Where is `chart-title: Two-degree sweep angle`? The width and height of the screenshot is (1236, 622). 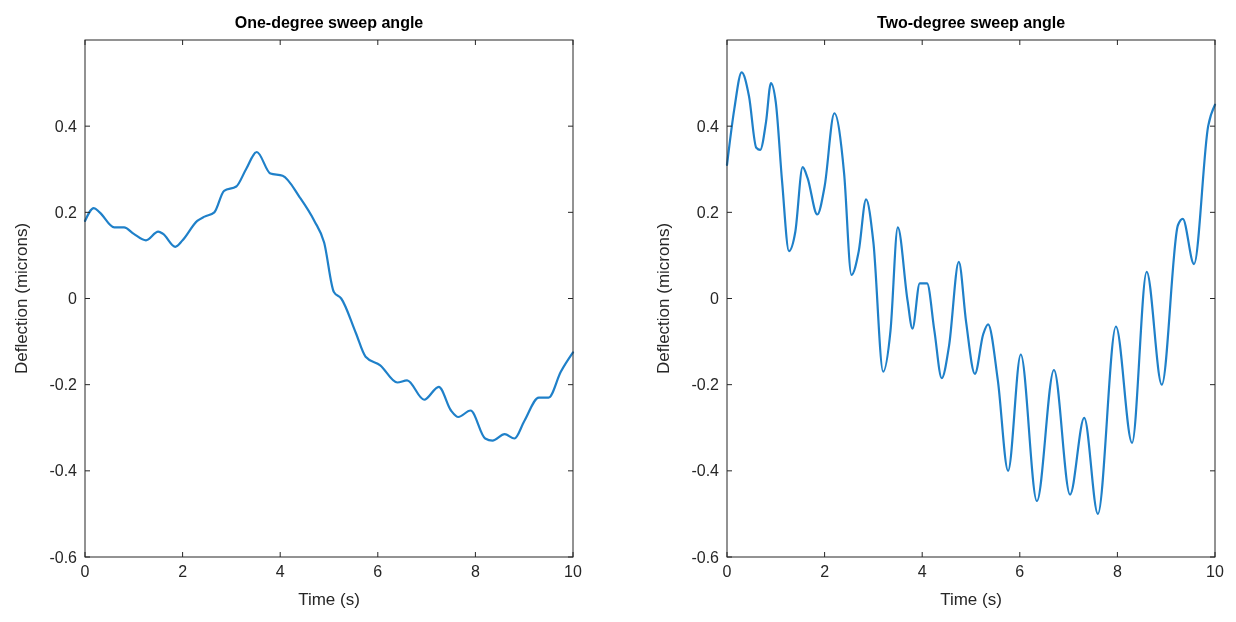
chart-title: Two-degree sweep angle is located at coordinates (971, 22).